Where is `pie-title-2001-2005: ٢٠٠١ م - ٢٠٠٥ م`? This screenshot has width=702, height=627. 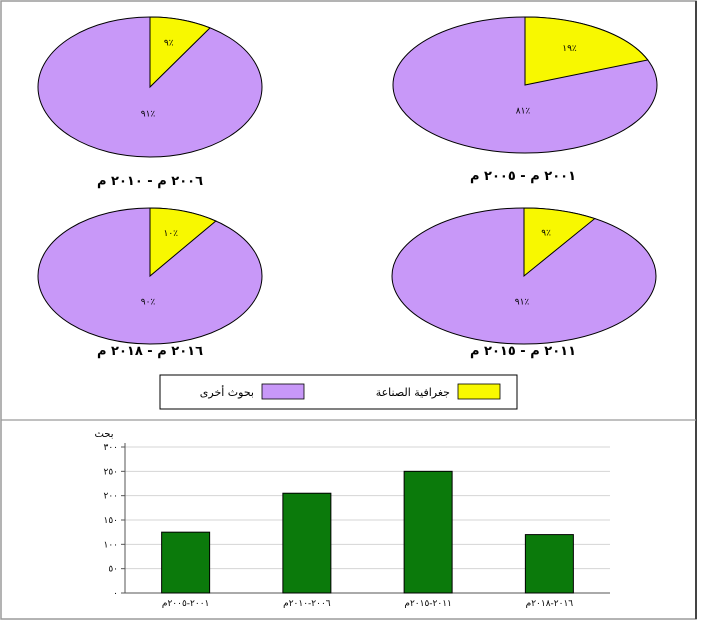 pie-title-2001-2005: ٢٠٠١ م - ٢٠٠٥ م is located at coordinates (523, 176).